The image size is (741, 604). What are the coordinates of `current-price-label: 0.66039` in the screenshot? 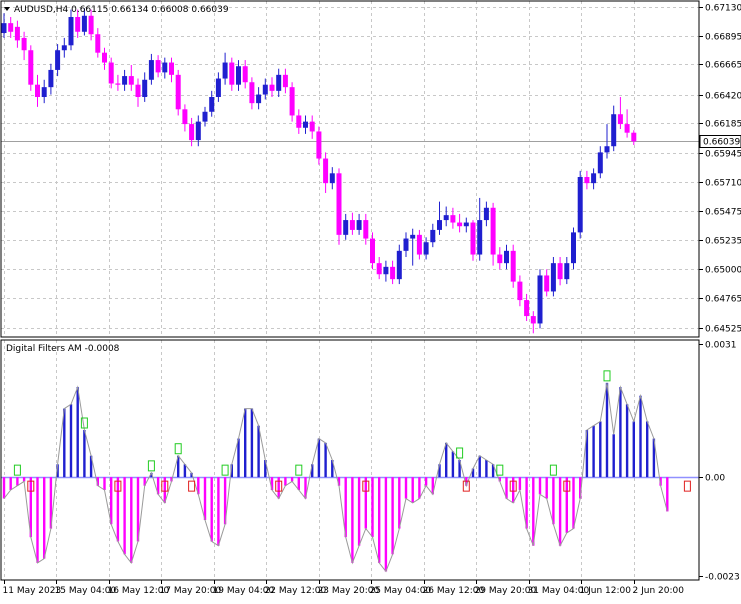 It's located at (721, 143).